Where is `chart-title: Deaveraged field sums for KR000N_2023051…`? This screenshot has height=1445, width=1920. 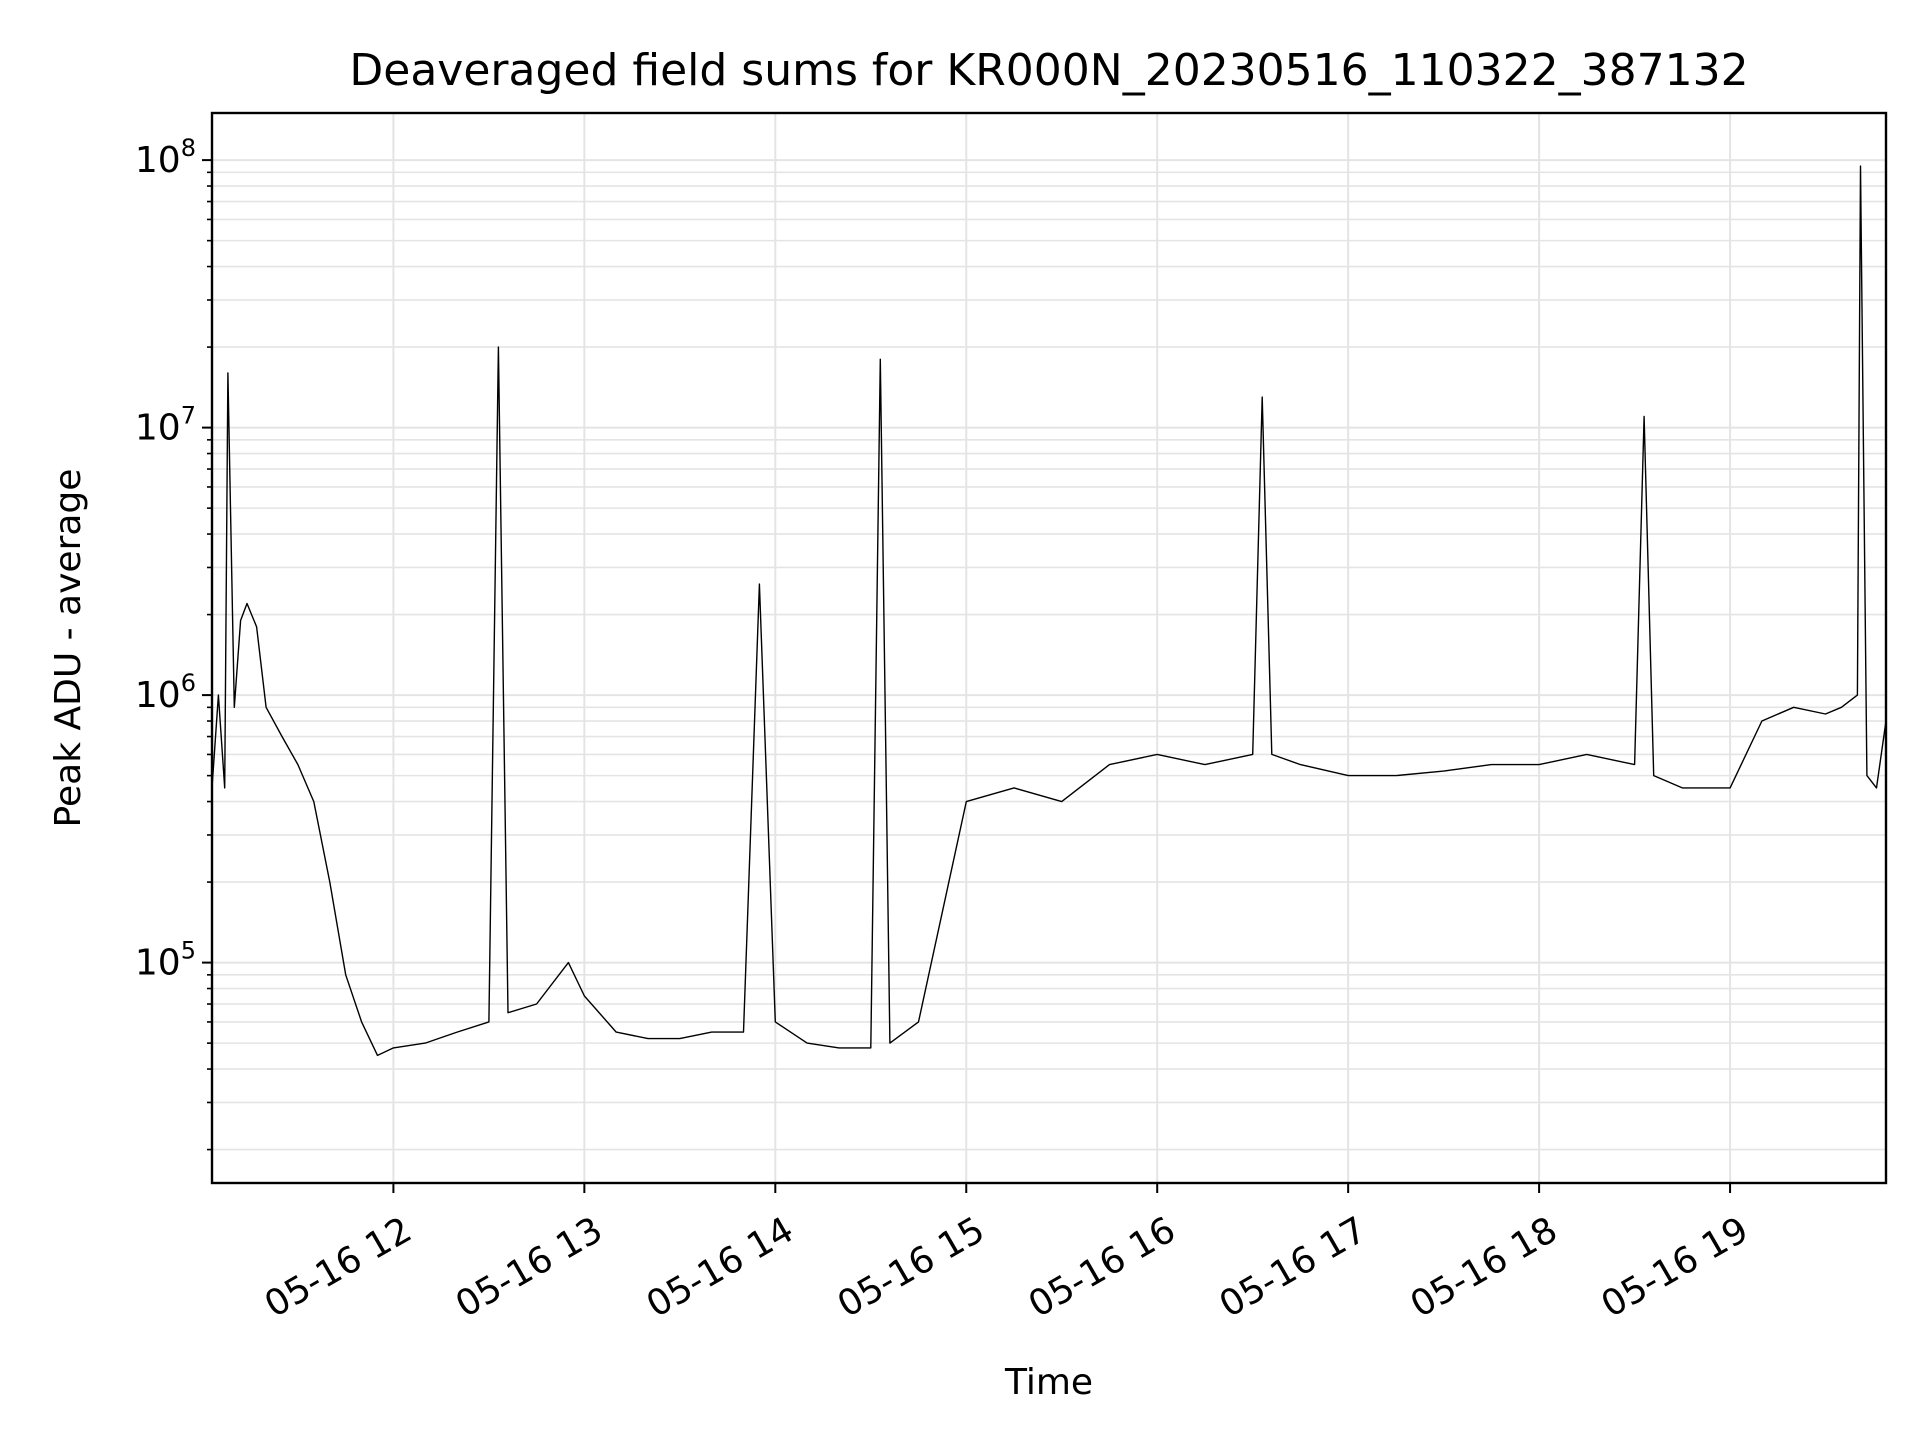
chart-title: Deaveraged field sums for KR000N_2023051… is located at coordinates (1048, 70).